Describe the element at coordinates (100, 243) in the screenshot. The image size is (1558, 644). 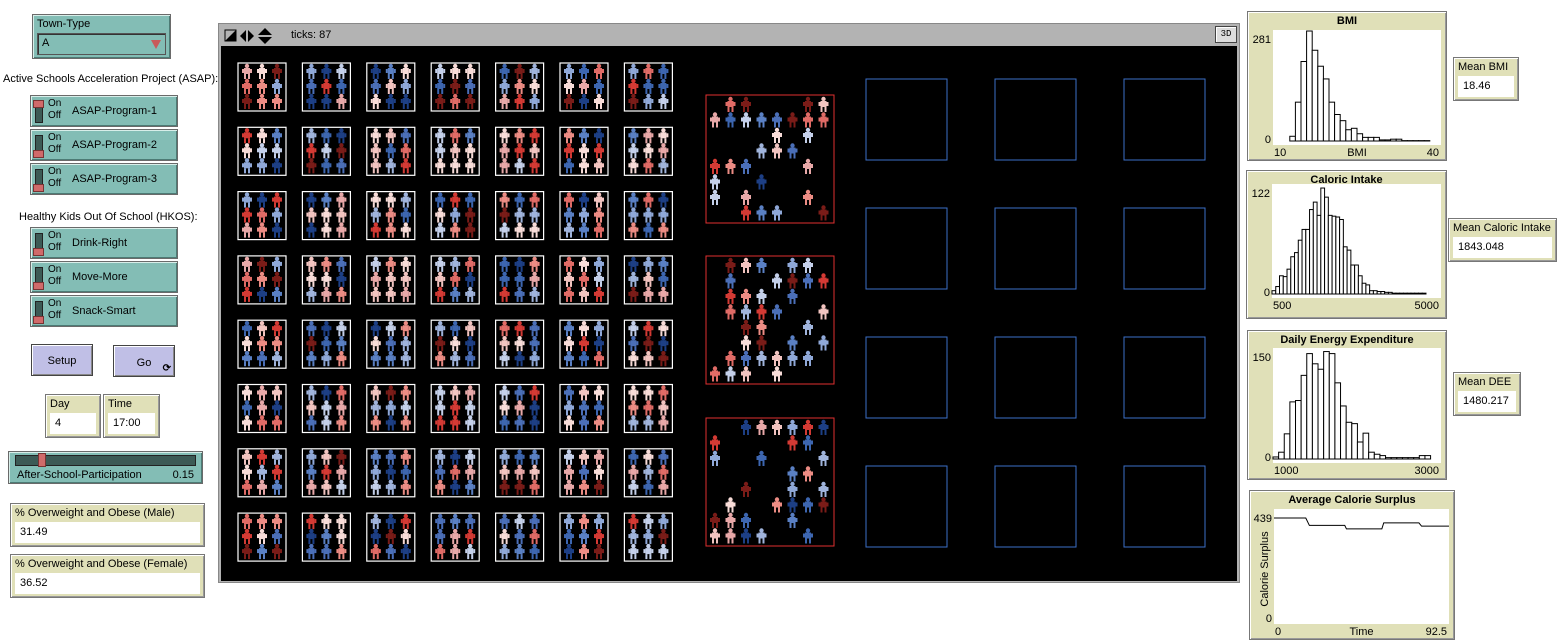
I see `switch-label: Drink-Right` at that location.